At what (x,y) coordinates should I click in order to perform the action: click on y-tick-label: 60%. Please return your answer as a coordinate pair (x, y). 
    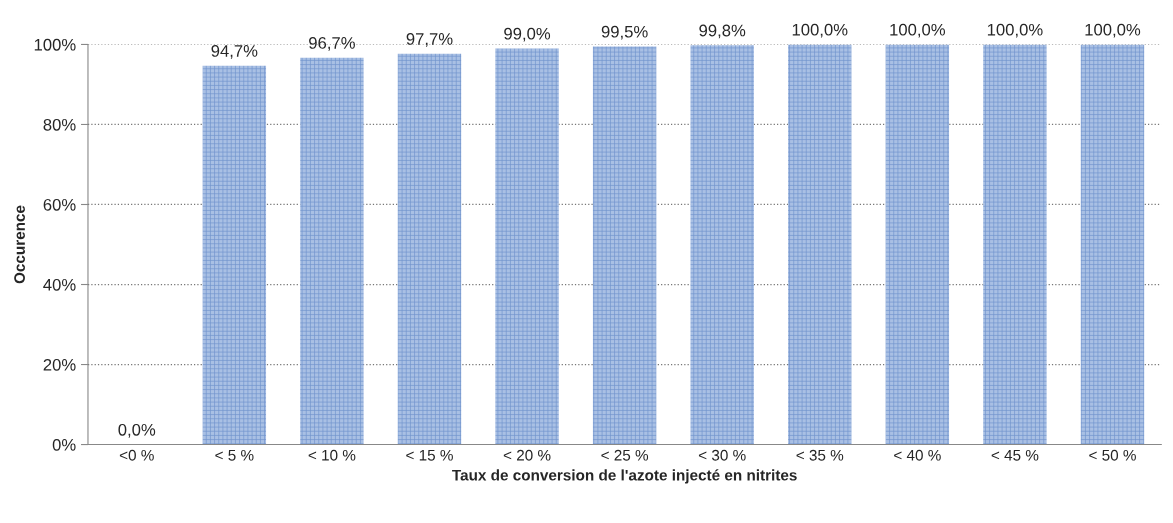
    Looking at the image, I should click on (59, 204).